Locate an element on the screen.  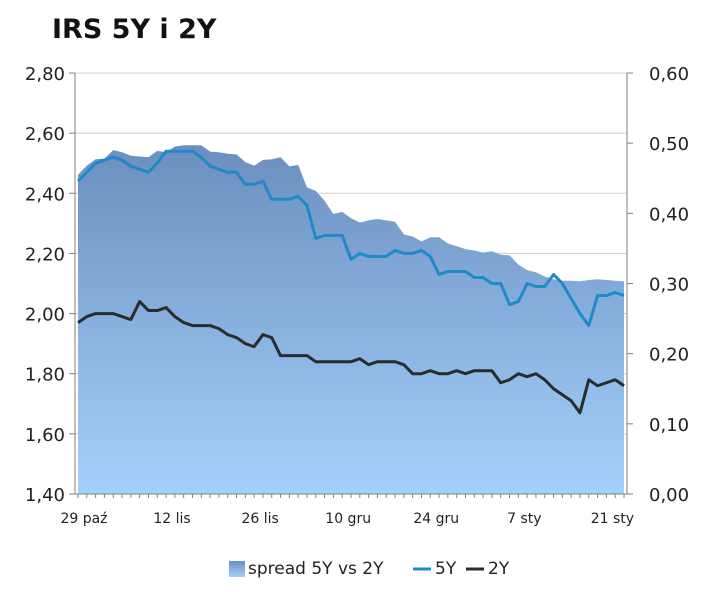
legend-label-spread: spread 5Y vs 2Y is located at coordinates (316, 569).